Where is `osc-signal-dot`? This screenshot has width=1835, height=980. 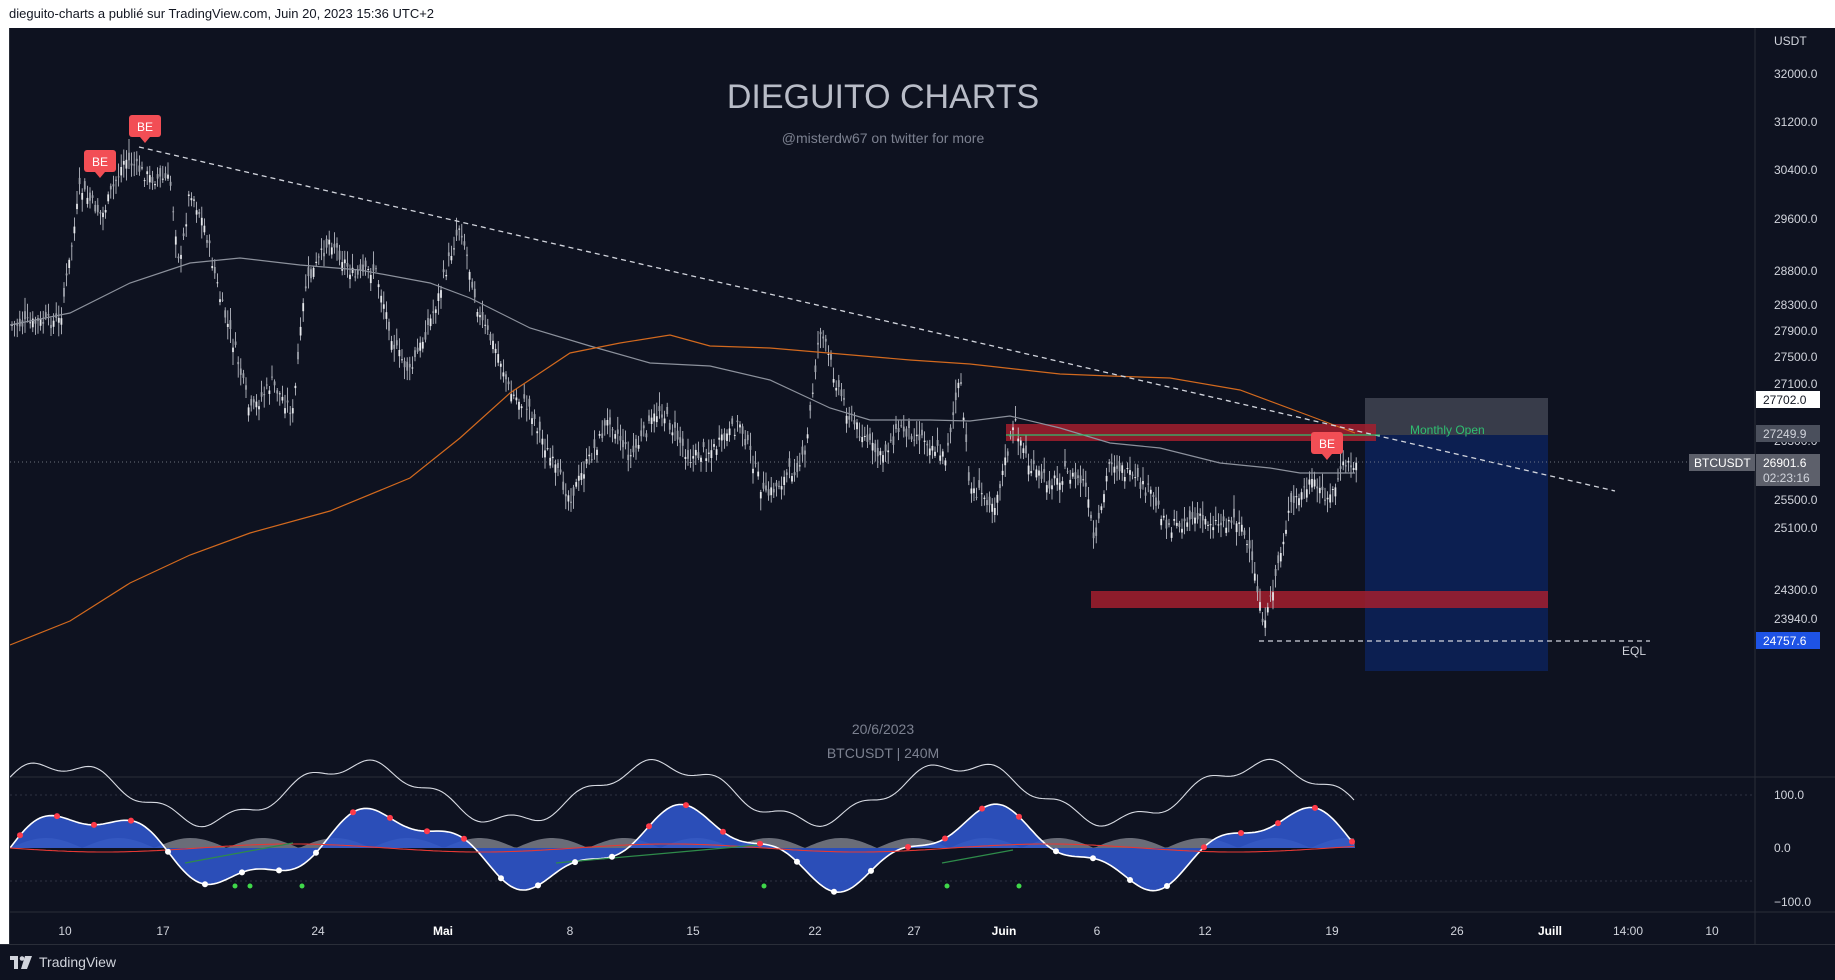 osc-signal-dot is located at coordinates (302, 886).